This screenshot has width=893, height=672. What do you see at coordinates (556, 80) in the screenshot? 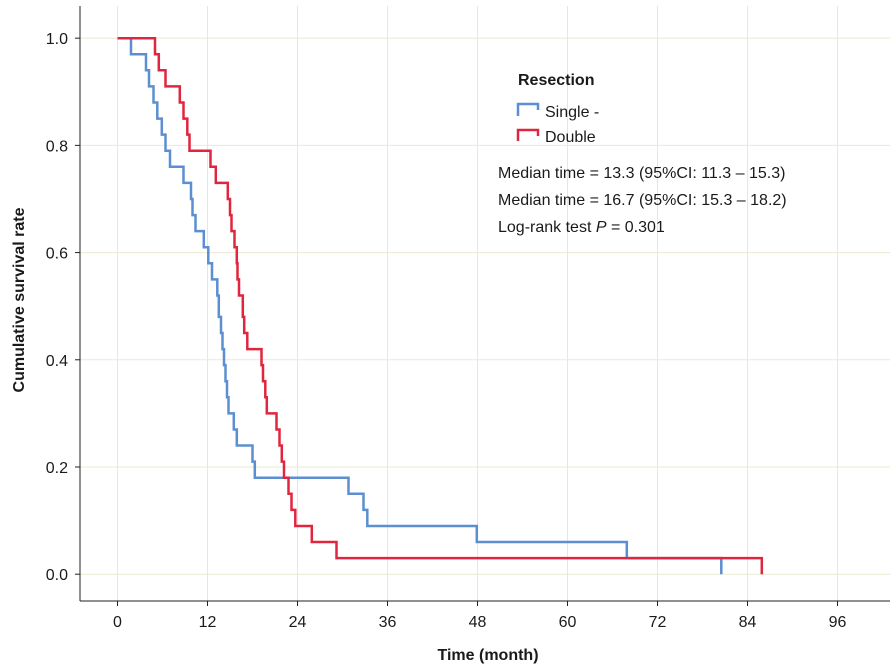
I see `legend-title: Resection` at bounding box center [556, 80].